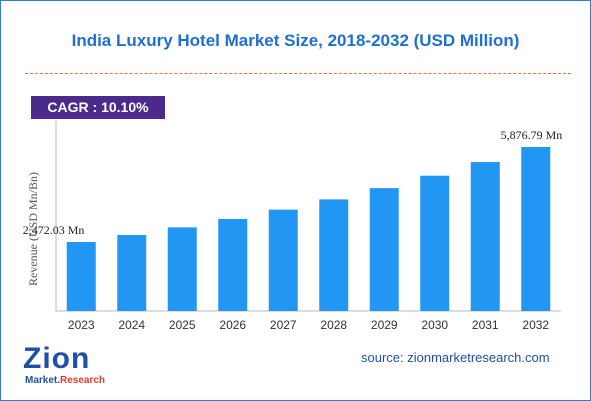 Image resolution: width=591 pixels, height=401 pixels. What do you see at coordinates (333, 325) in the screenshot?
I see `x-tick-2028: 2028` at bounding box center [333, 325].